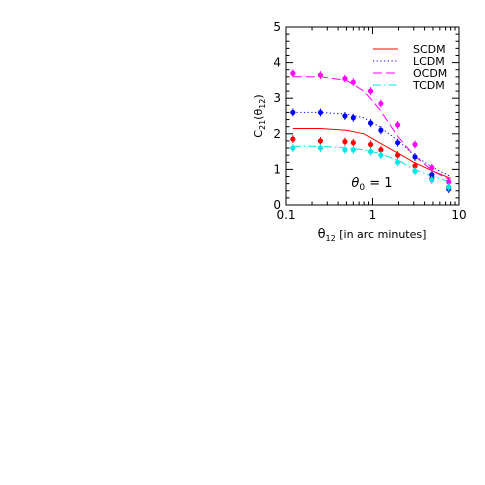 This screenshot has width=485, height=485. I want to click on legend-label: OCDM, so click(430, 73).